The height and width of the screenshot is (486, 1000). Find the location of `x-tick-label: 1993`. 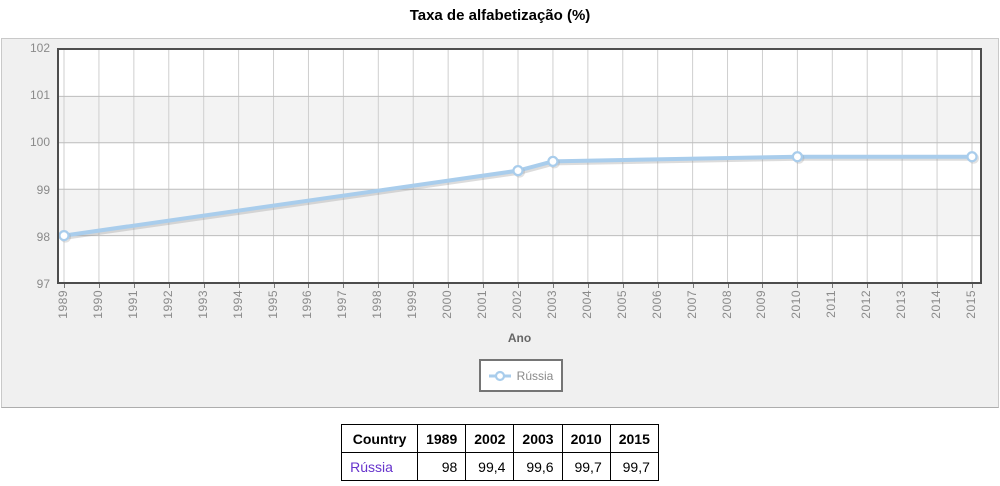

x-tick-label: 1993 is located at coordinates (202, 304).